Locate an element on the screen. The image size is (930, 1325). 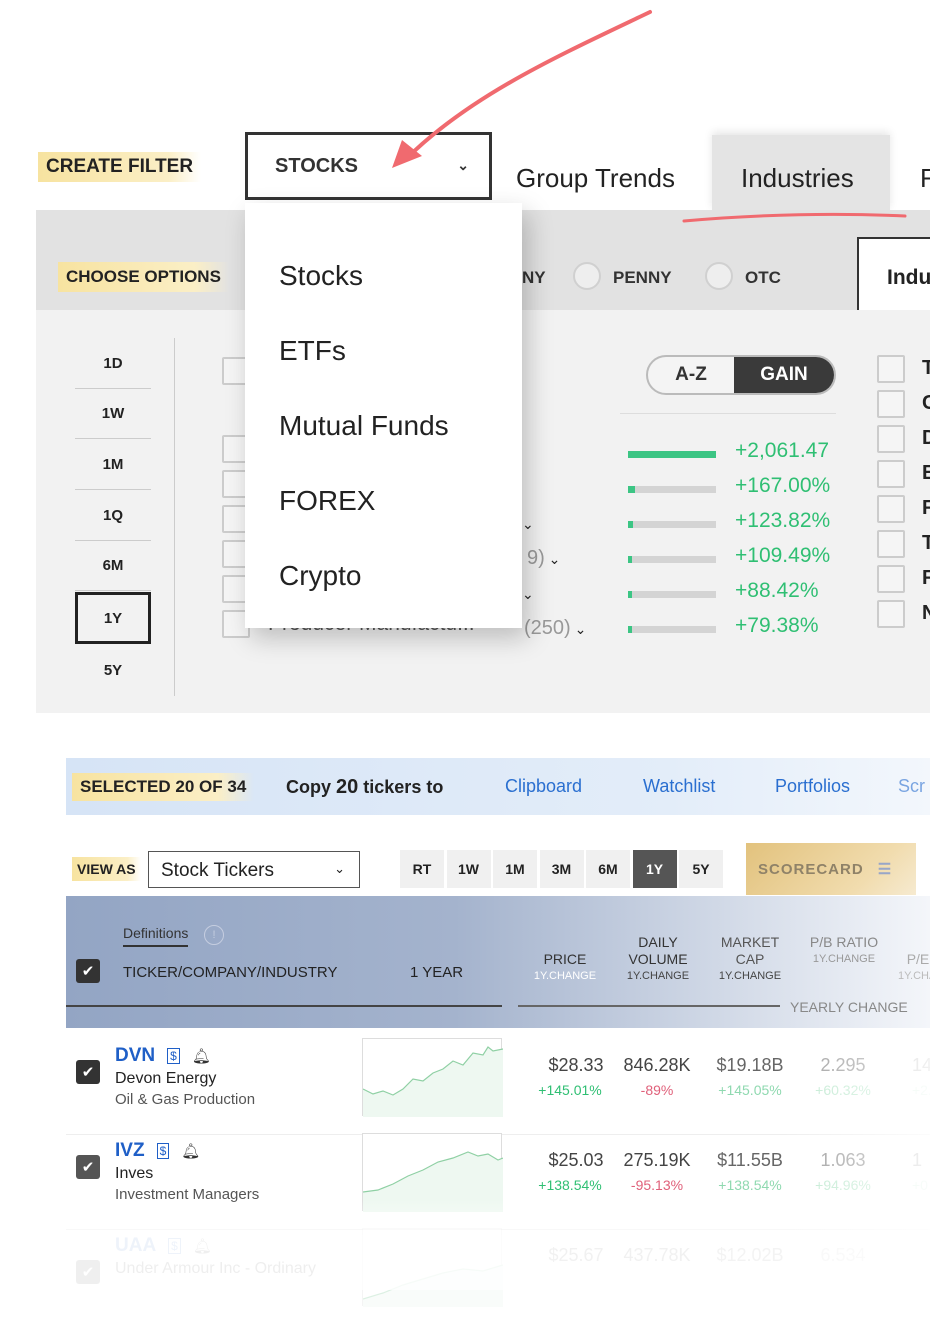
radio-penny is located at coordinates (587, 276).